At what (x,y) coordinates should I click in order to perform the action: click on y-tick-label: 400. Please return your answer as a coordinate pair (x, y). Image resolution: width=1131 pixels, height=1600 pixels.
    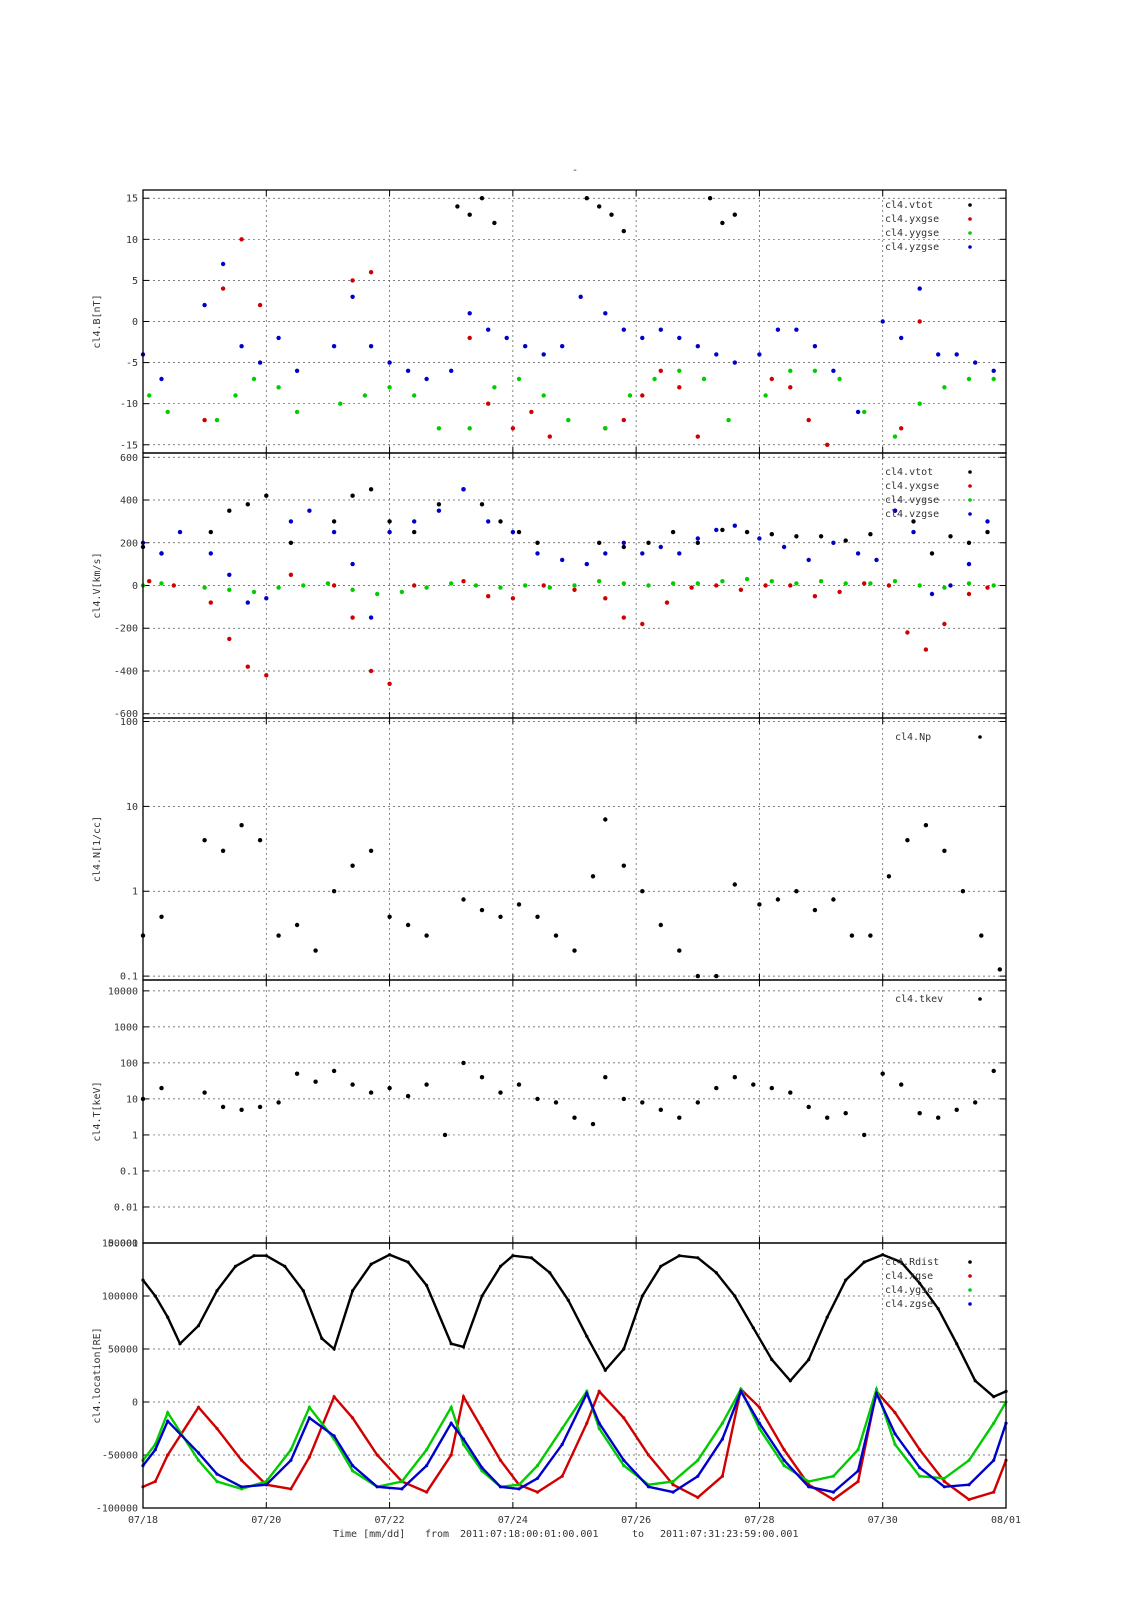
    Looking at the image, I should click on (129, 501).